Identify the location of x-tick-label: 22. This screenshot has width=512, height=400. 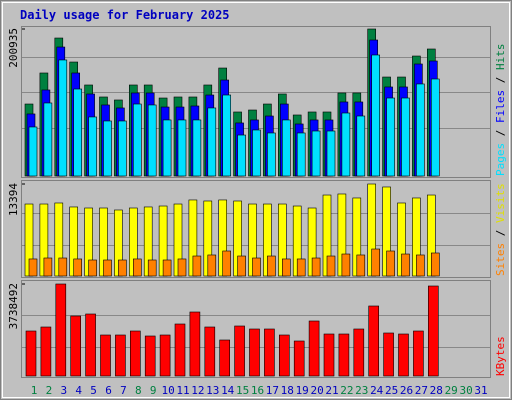
(346, 390).